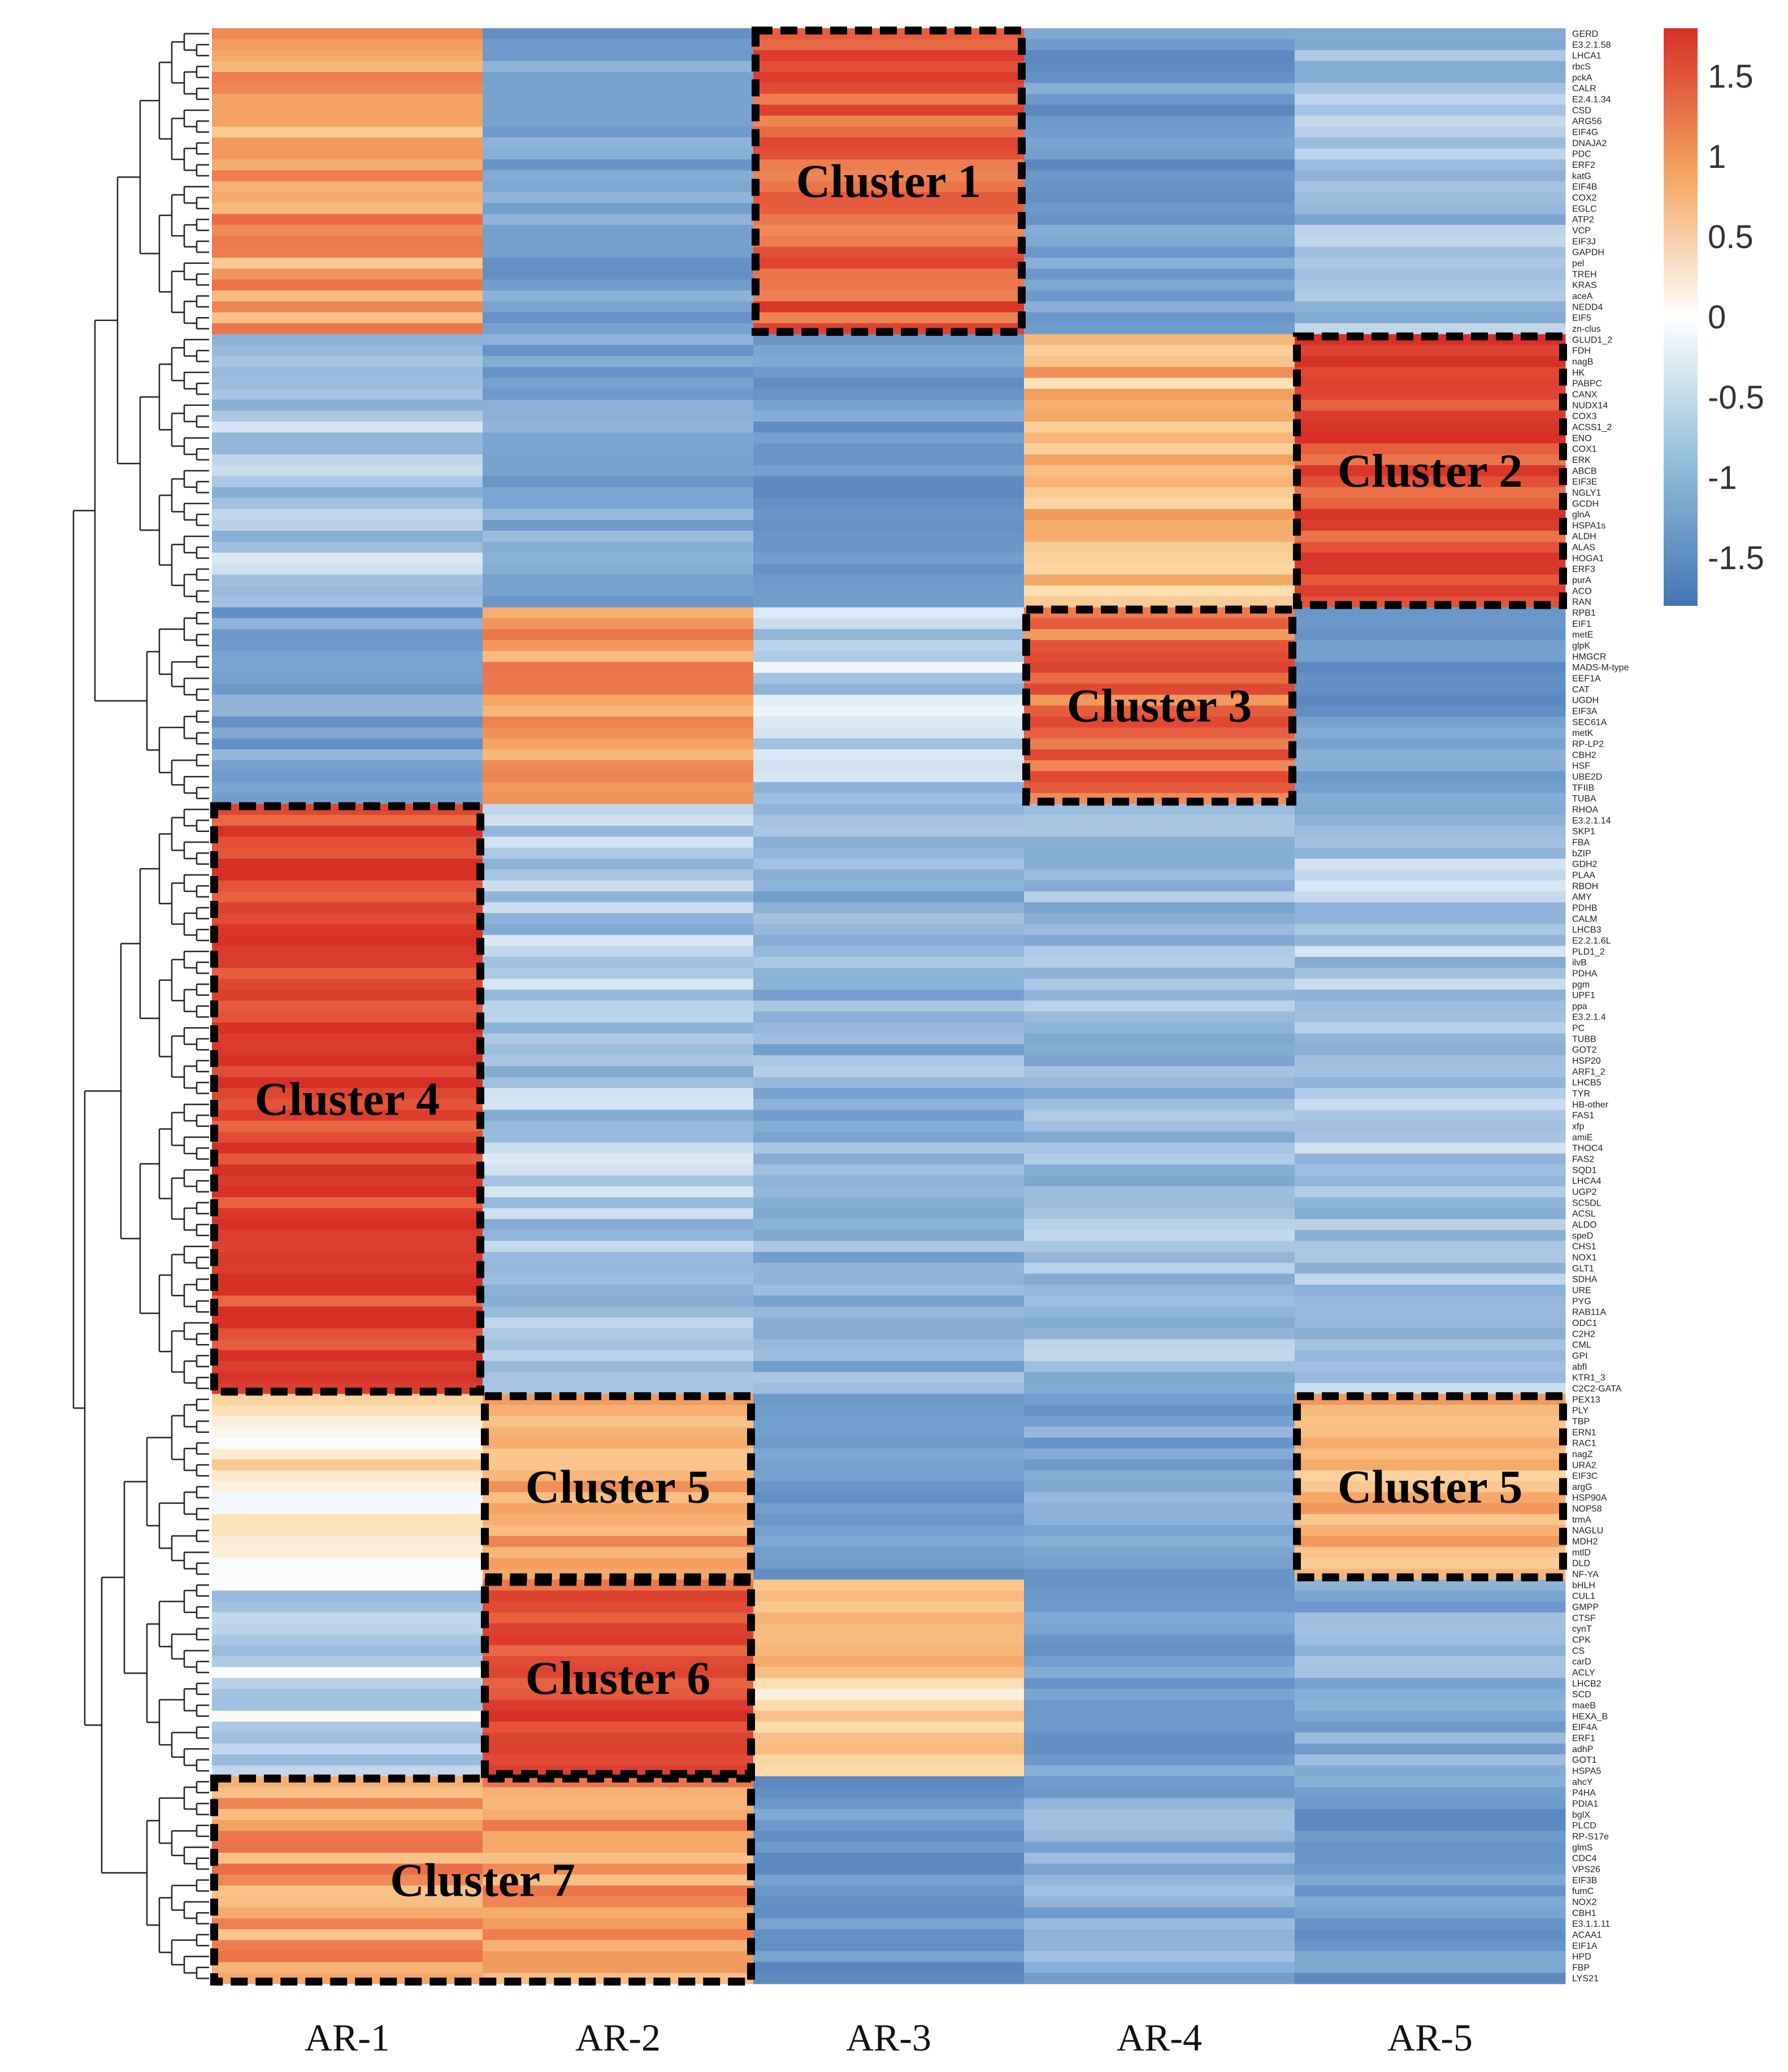  Describe the element at coordinates (1585, 1542) in the screenshot. I see `row-label: MDH2` at that location.